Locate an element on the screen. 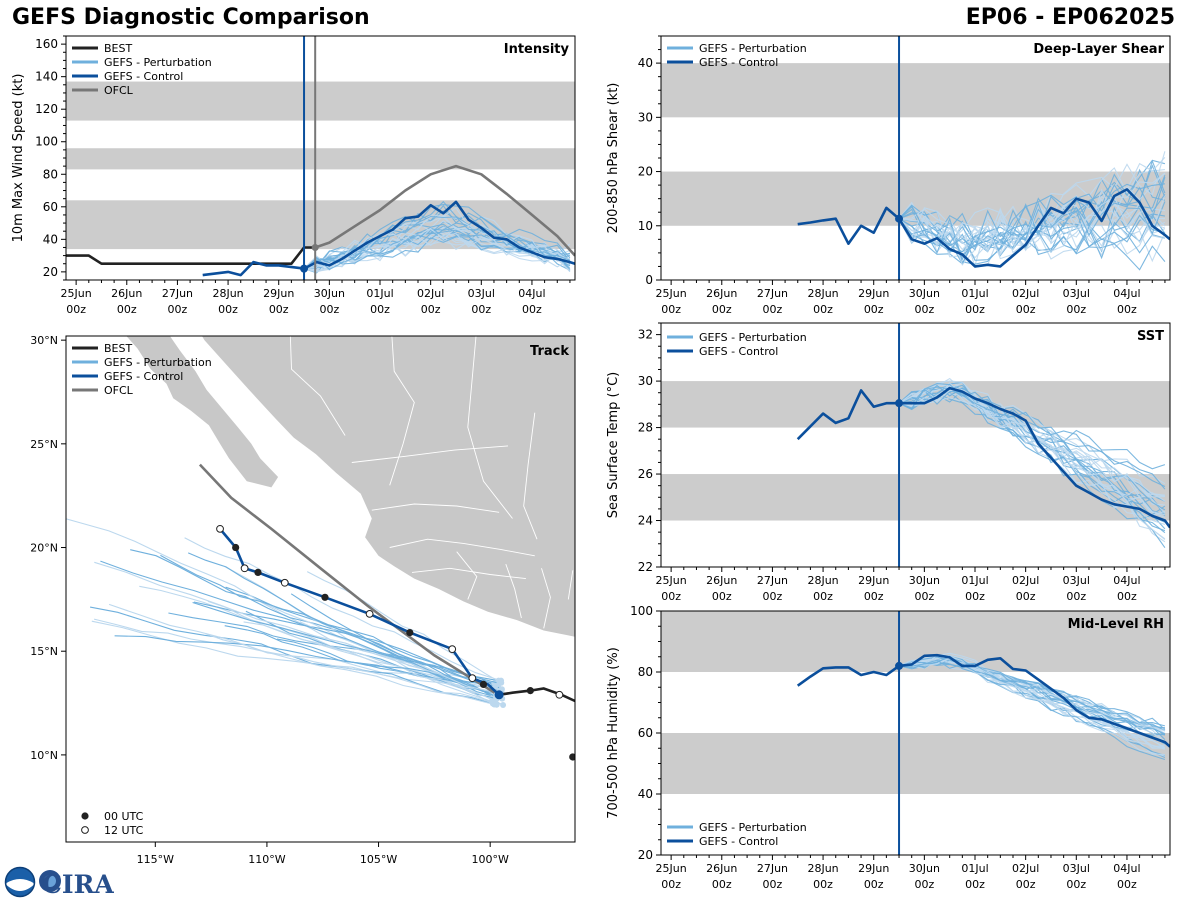 Image resolution: width=1200 pixels, height=902 pixels. rh-xtick-label-date: 04Jul is located at coordinates (1126, 868).